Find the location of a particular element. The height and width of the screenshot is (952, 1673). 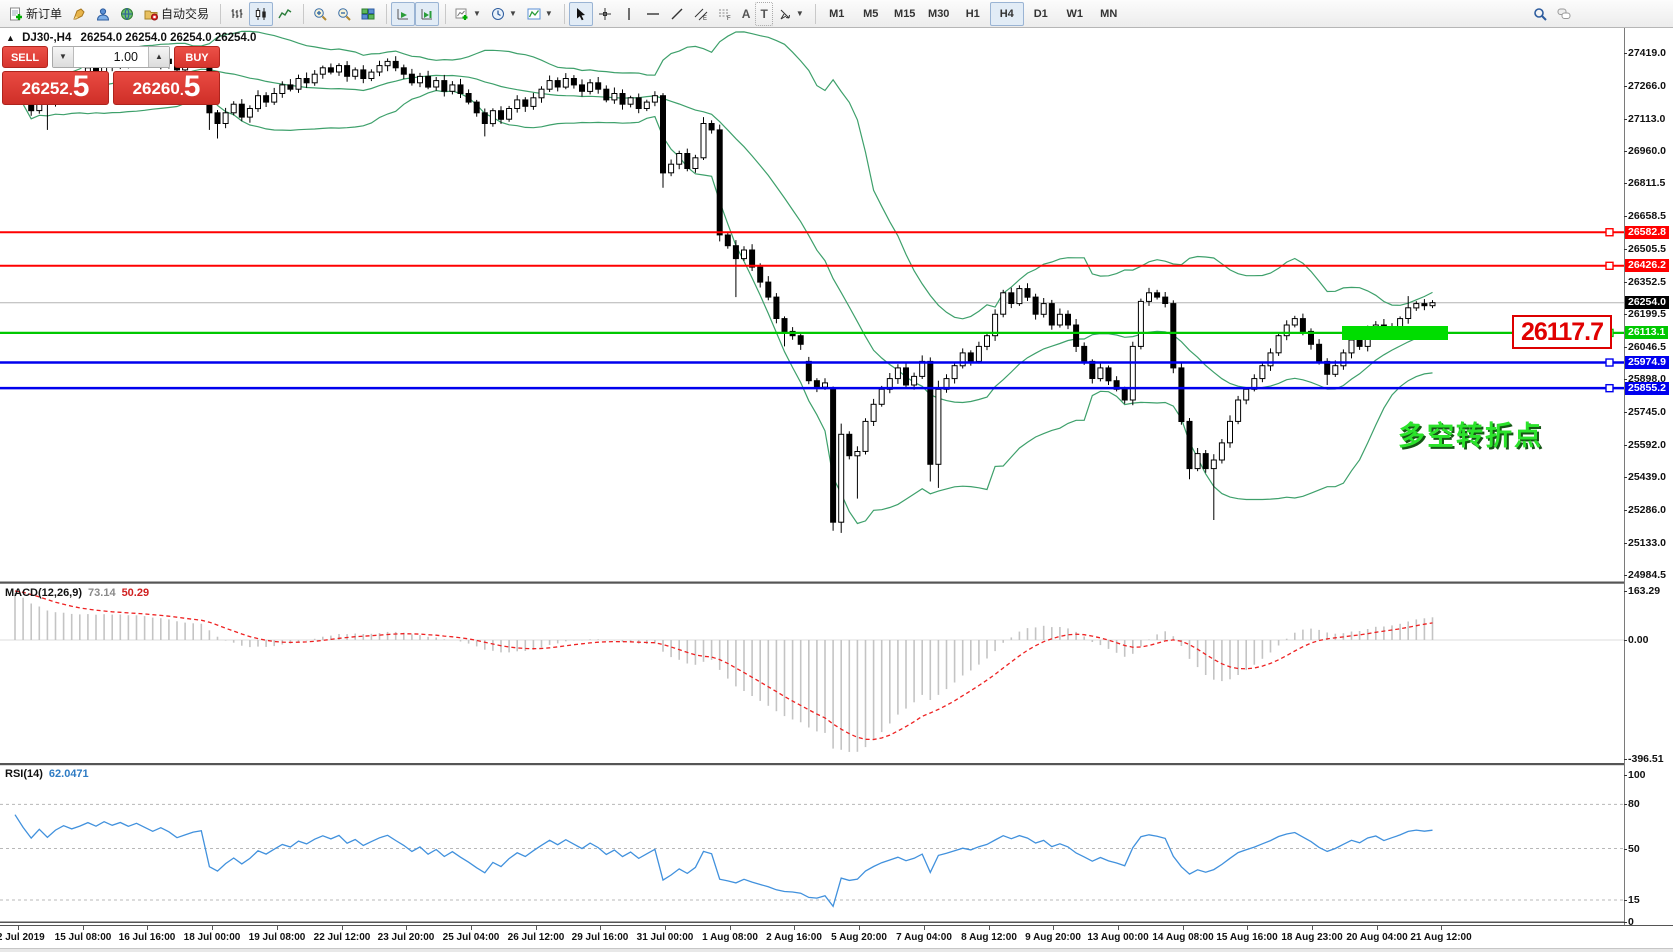

arrows-tool-button: ▼ is located at coordinates (791, 14).